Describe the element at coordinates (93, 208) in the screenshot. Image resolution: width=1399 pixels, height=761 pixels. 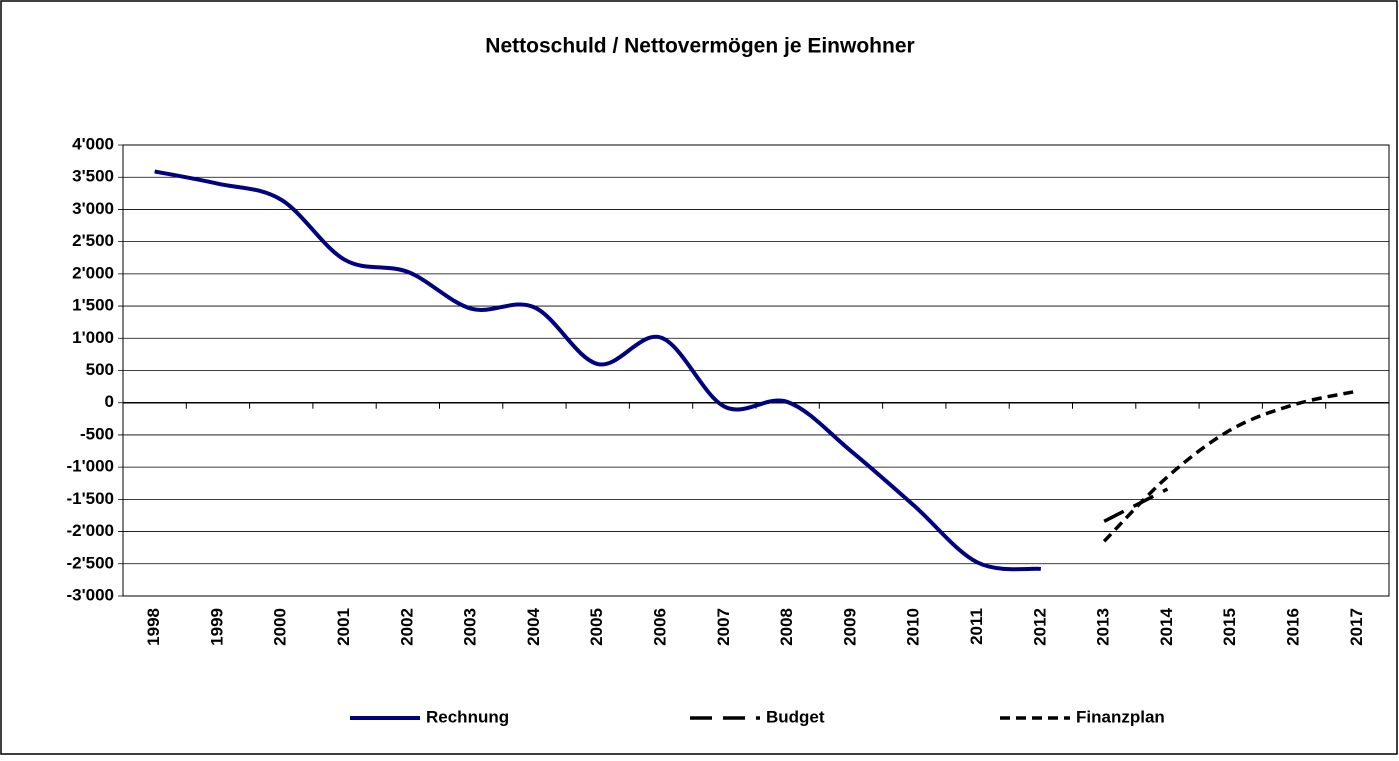
I see `y-tick-label: 3'000` at that location.